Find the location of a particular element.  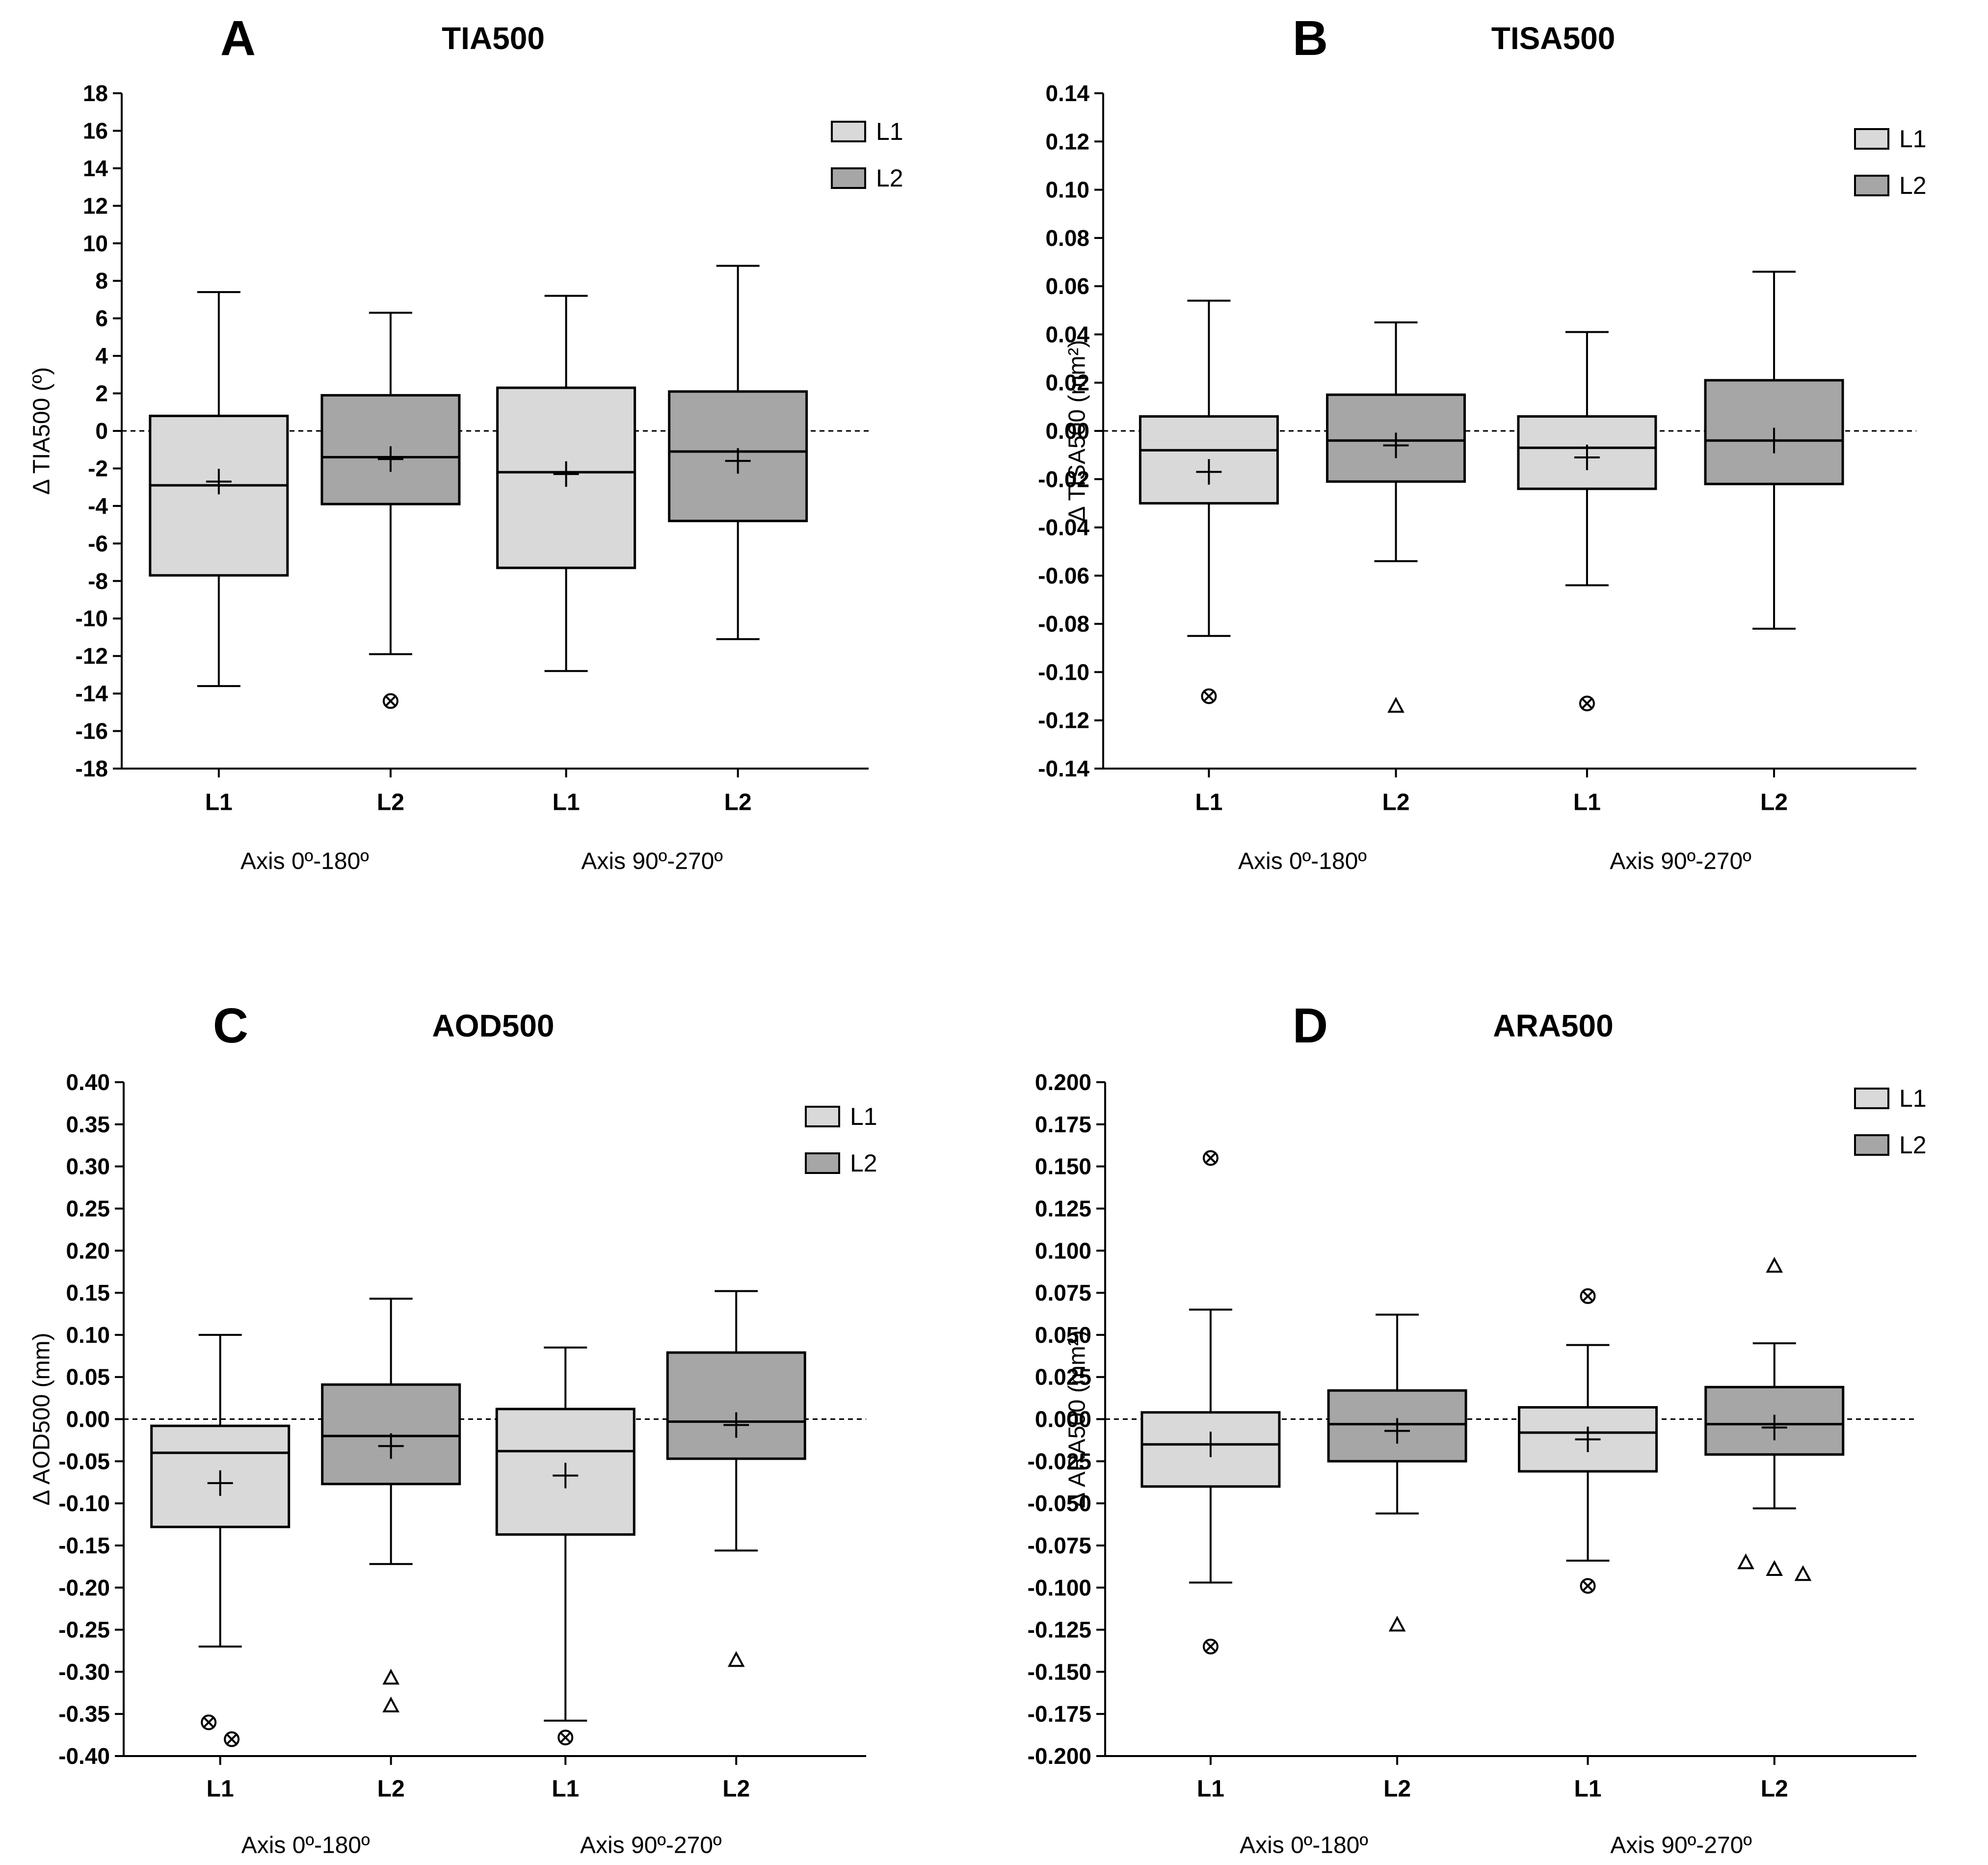

y-tick-label: 6 is located at coordinates (101, 318).